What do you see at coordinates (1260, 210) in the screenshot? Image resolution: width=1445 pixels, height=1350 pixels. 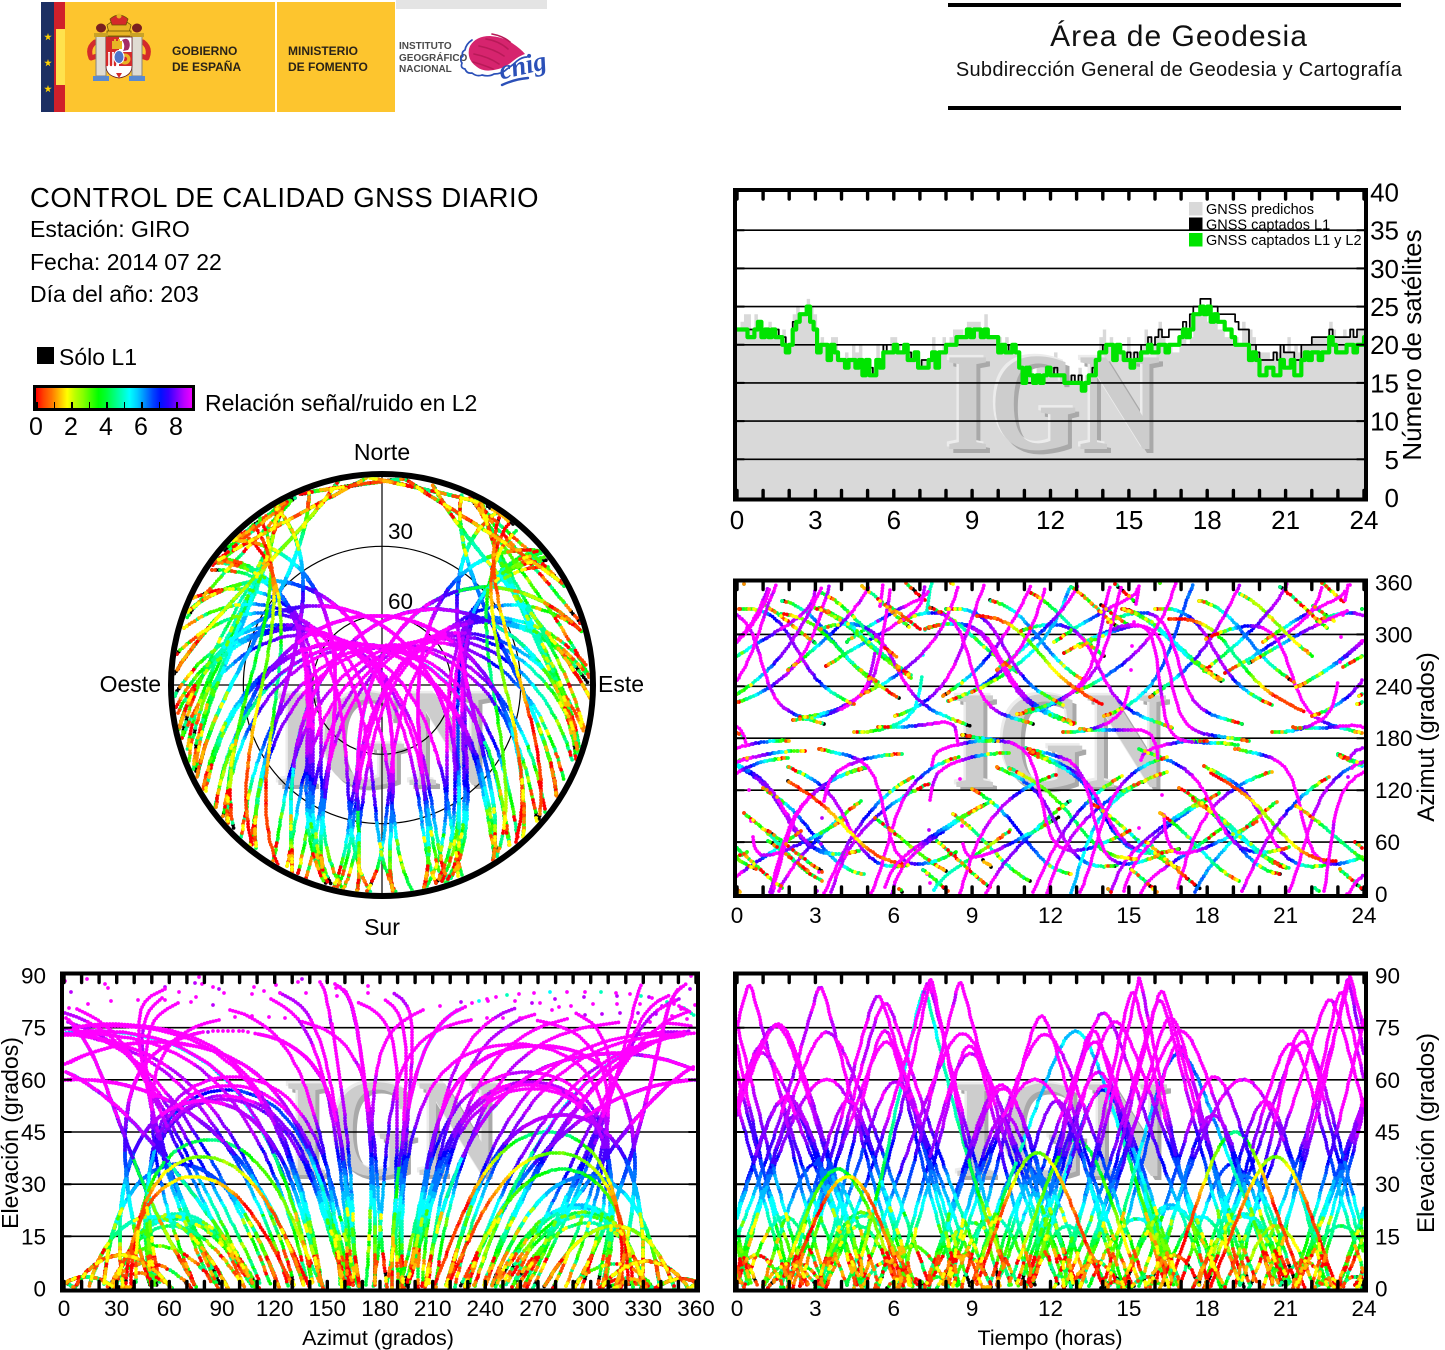 I see `svg-text: GNSS predichos` at bounding box center [1260, 210].